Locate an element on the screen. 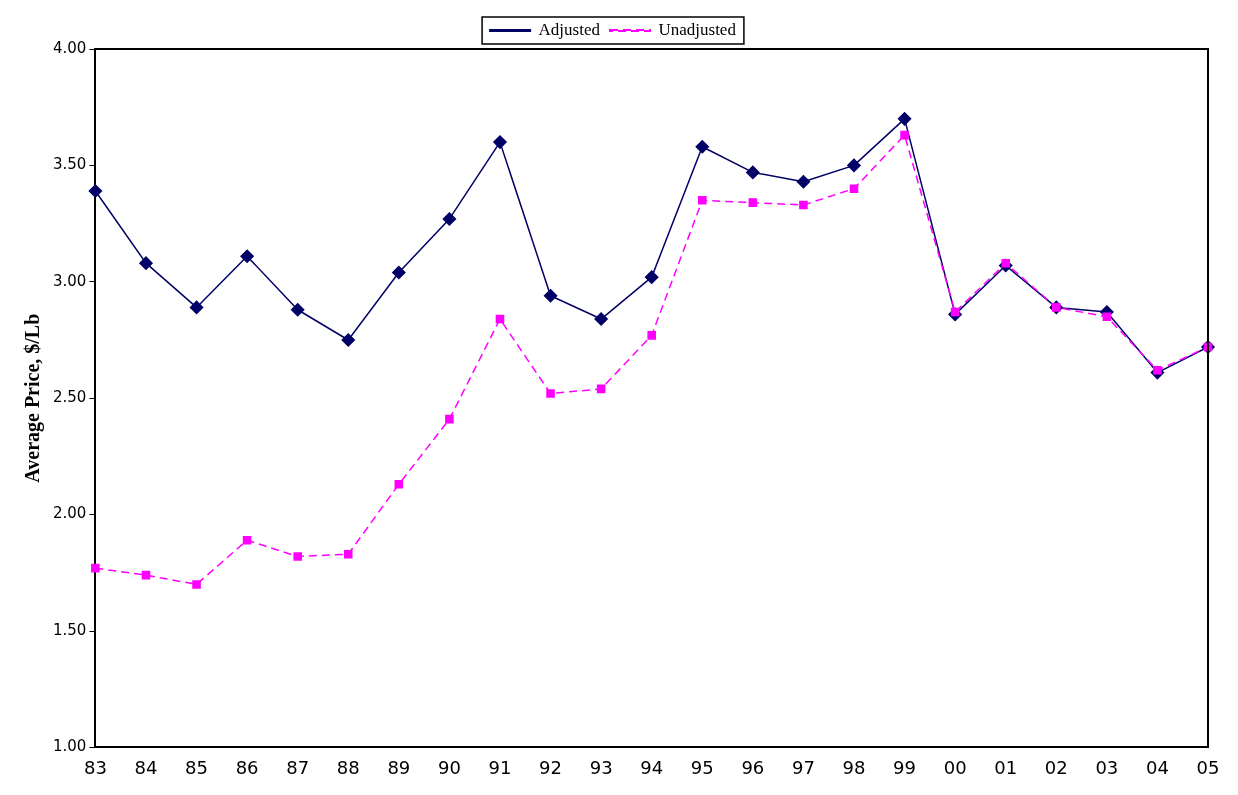  x-tick-label: 86 is located at coordinates (247, 767).